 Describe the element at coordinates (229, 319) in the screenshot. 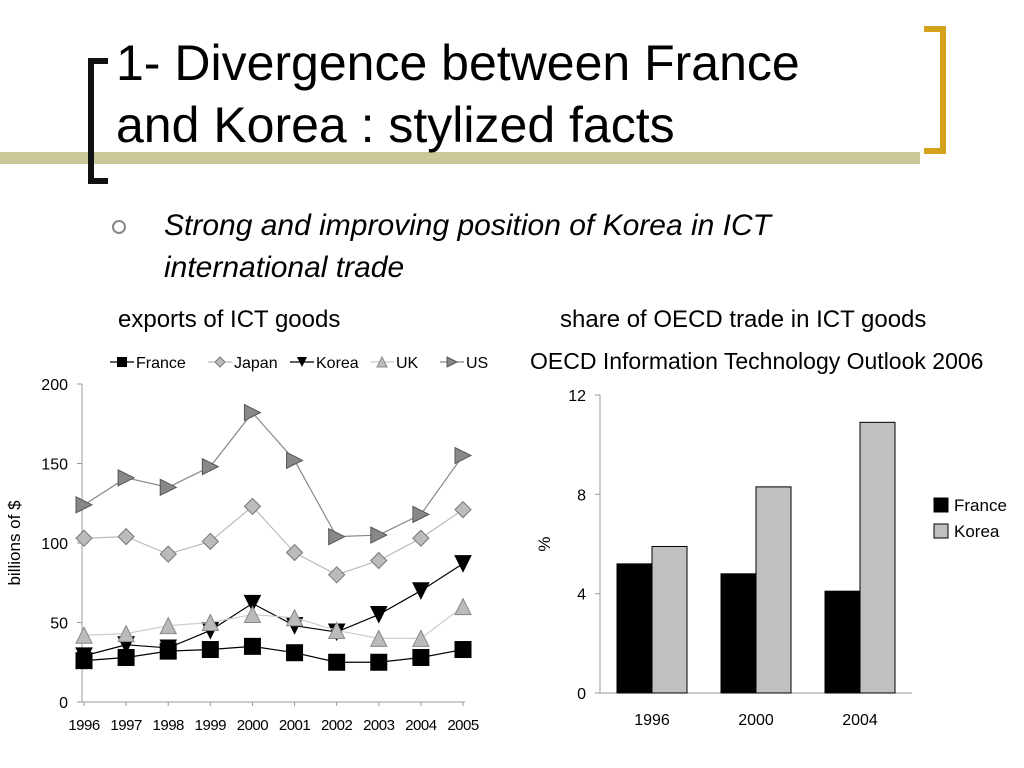

I see `left-chart-title: exports of ICT goods` at that location.